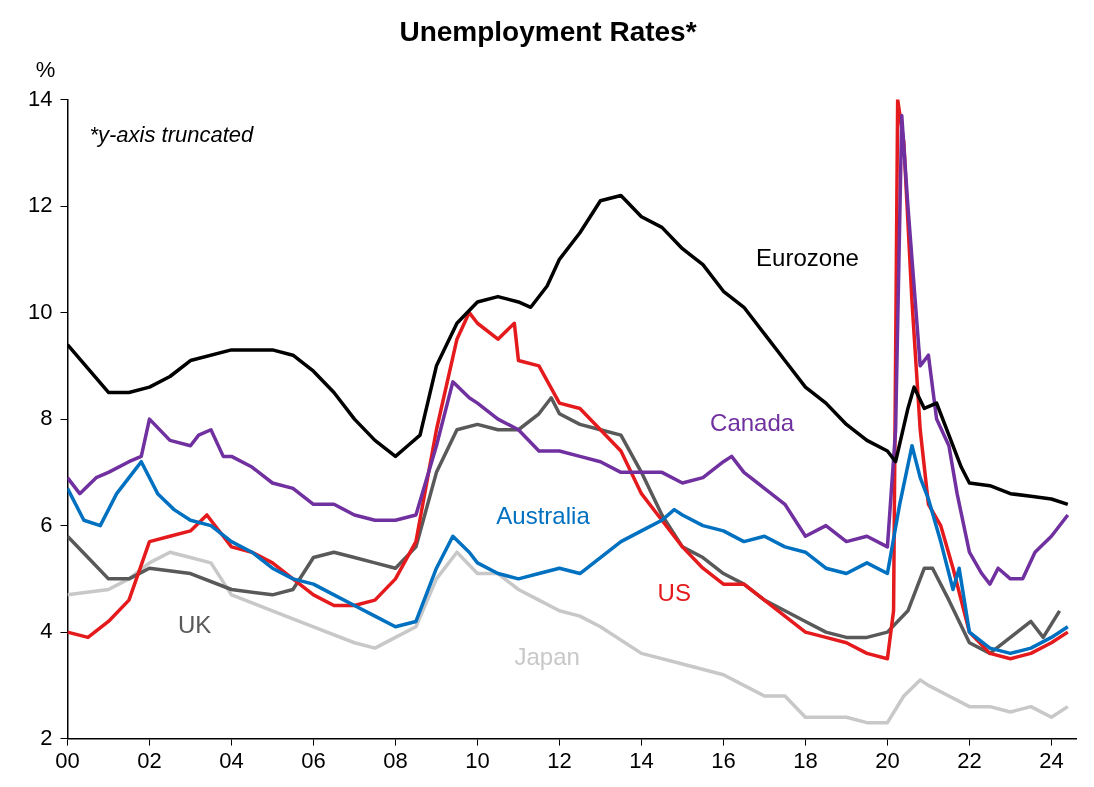 The width and height of the screenshot is (1094, 787). I want to click on y-tick-label: 14, so click(40, 98).